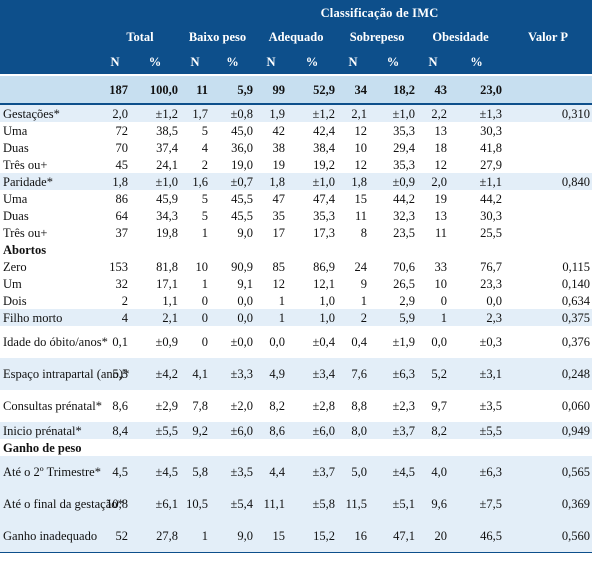 This screenshot has height=572, width=592. Describe the element at coordinates (404, 232) in the screenshot. I see `row-cell: 23,5` at that location.